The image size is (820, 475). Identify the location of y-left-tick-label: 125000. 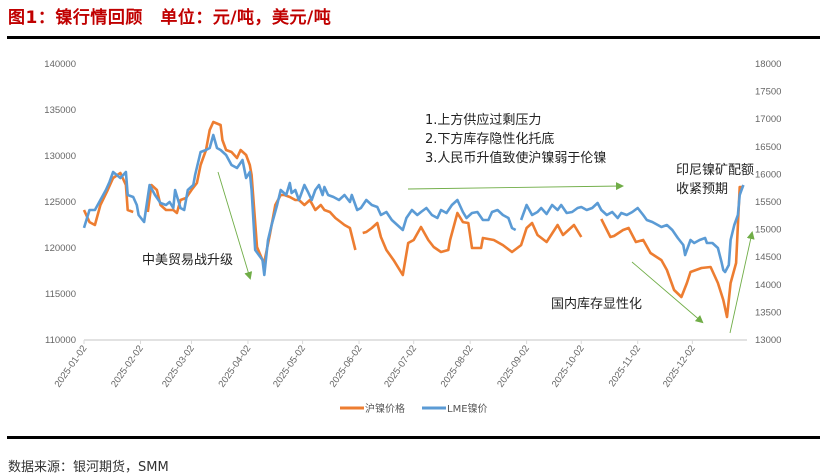
(60, 202).